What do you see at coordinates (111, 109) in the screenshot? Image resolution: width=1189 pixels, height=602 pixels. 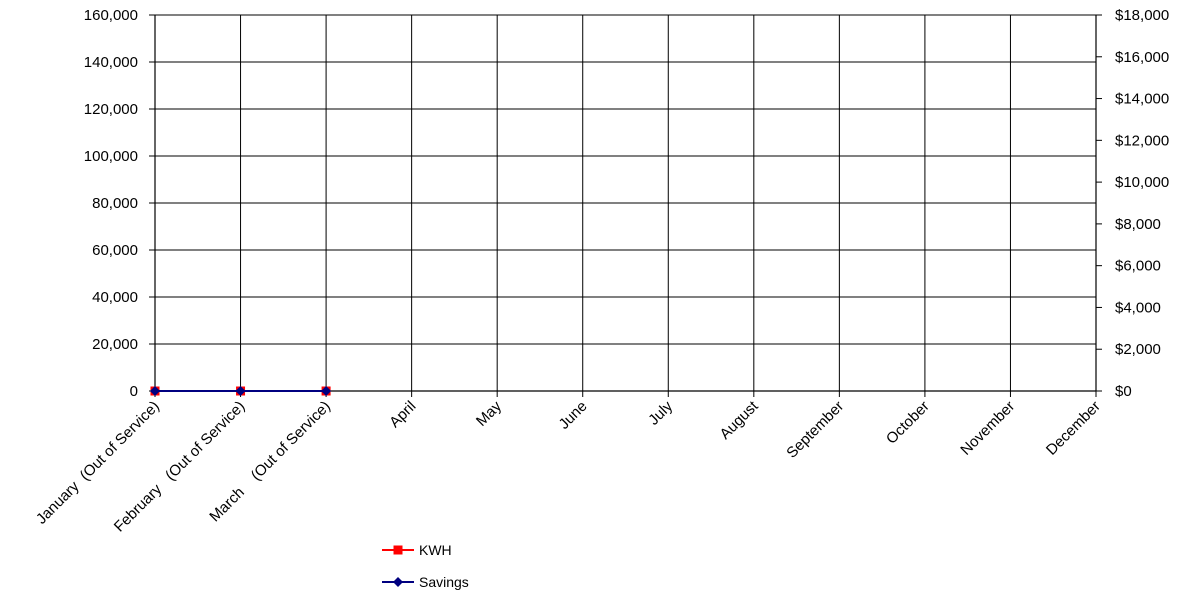 I see `y-tick-label: 120,000` at bounding box center [111, 109].